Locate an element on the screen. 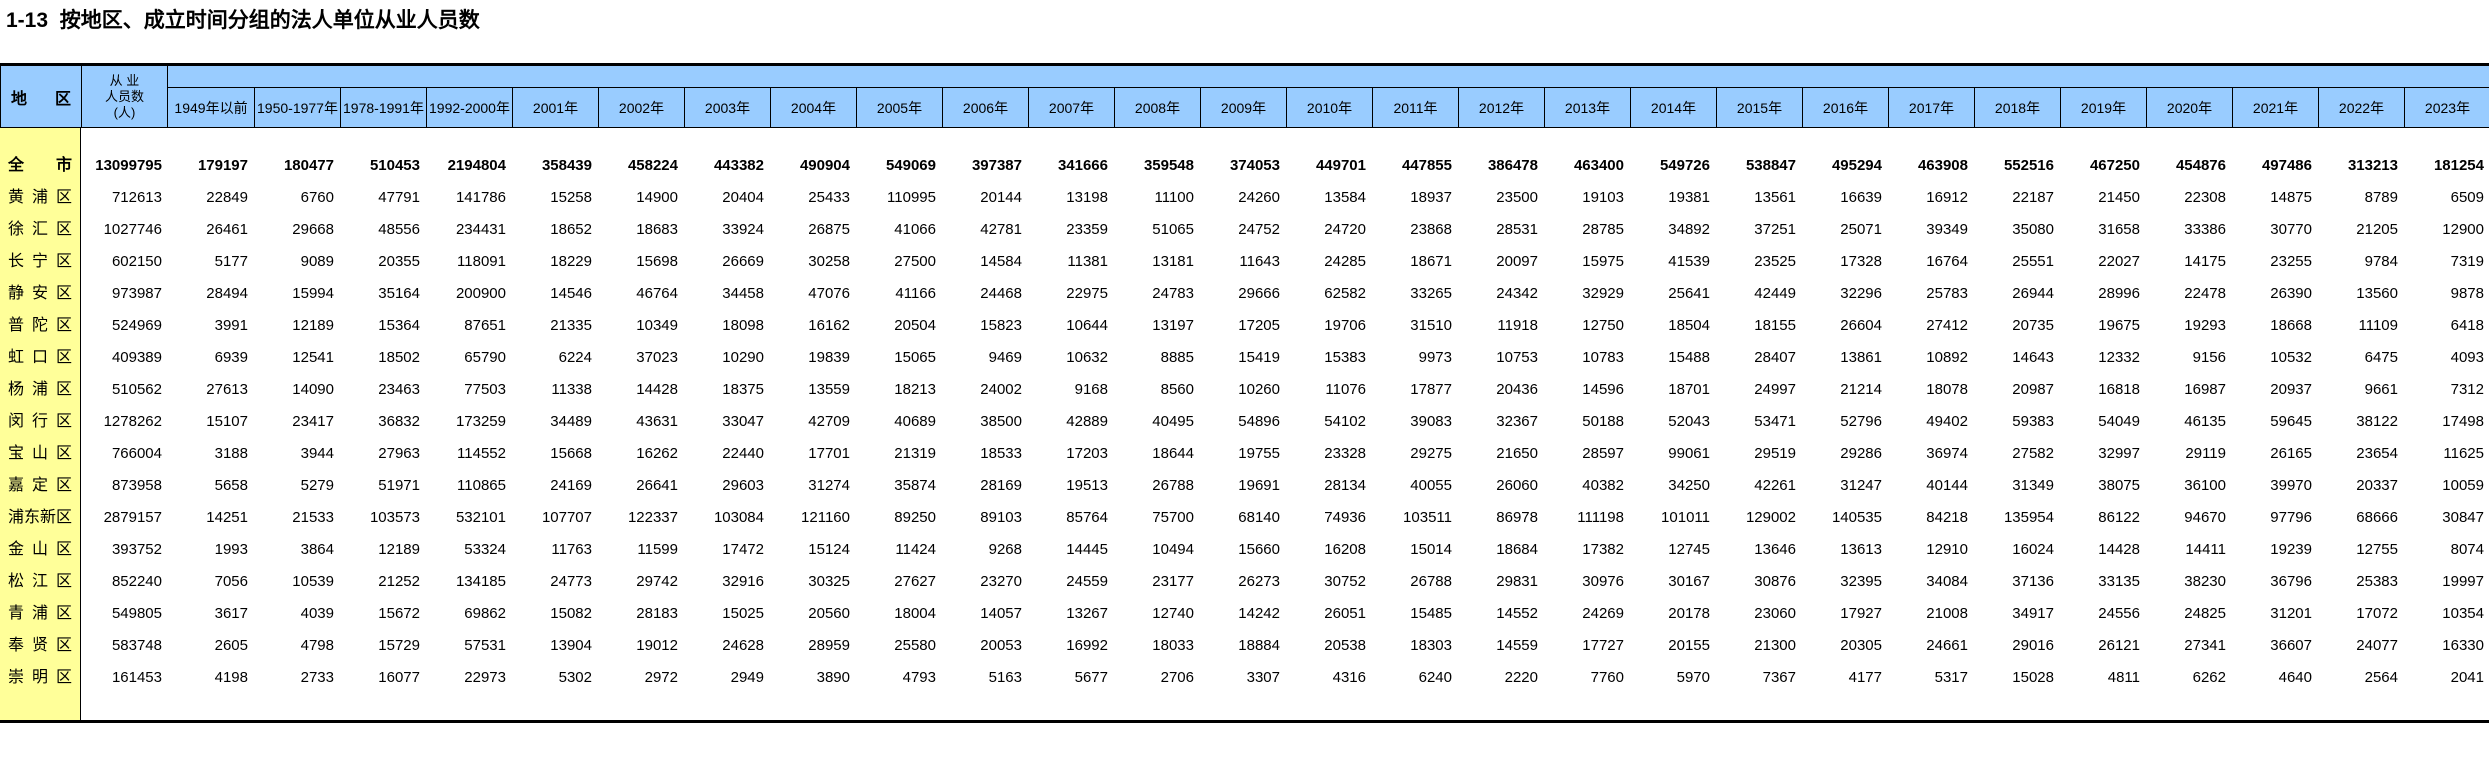 The height and width of the screenshot is (757, 2489). value-cell: 7312 is located at coordinates (2467, 389).